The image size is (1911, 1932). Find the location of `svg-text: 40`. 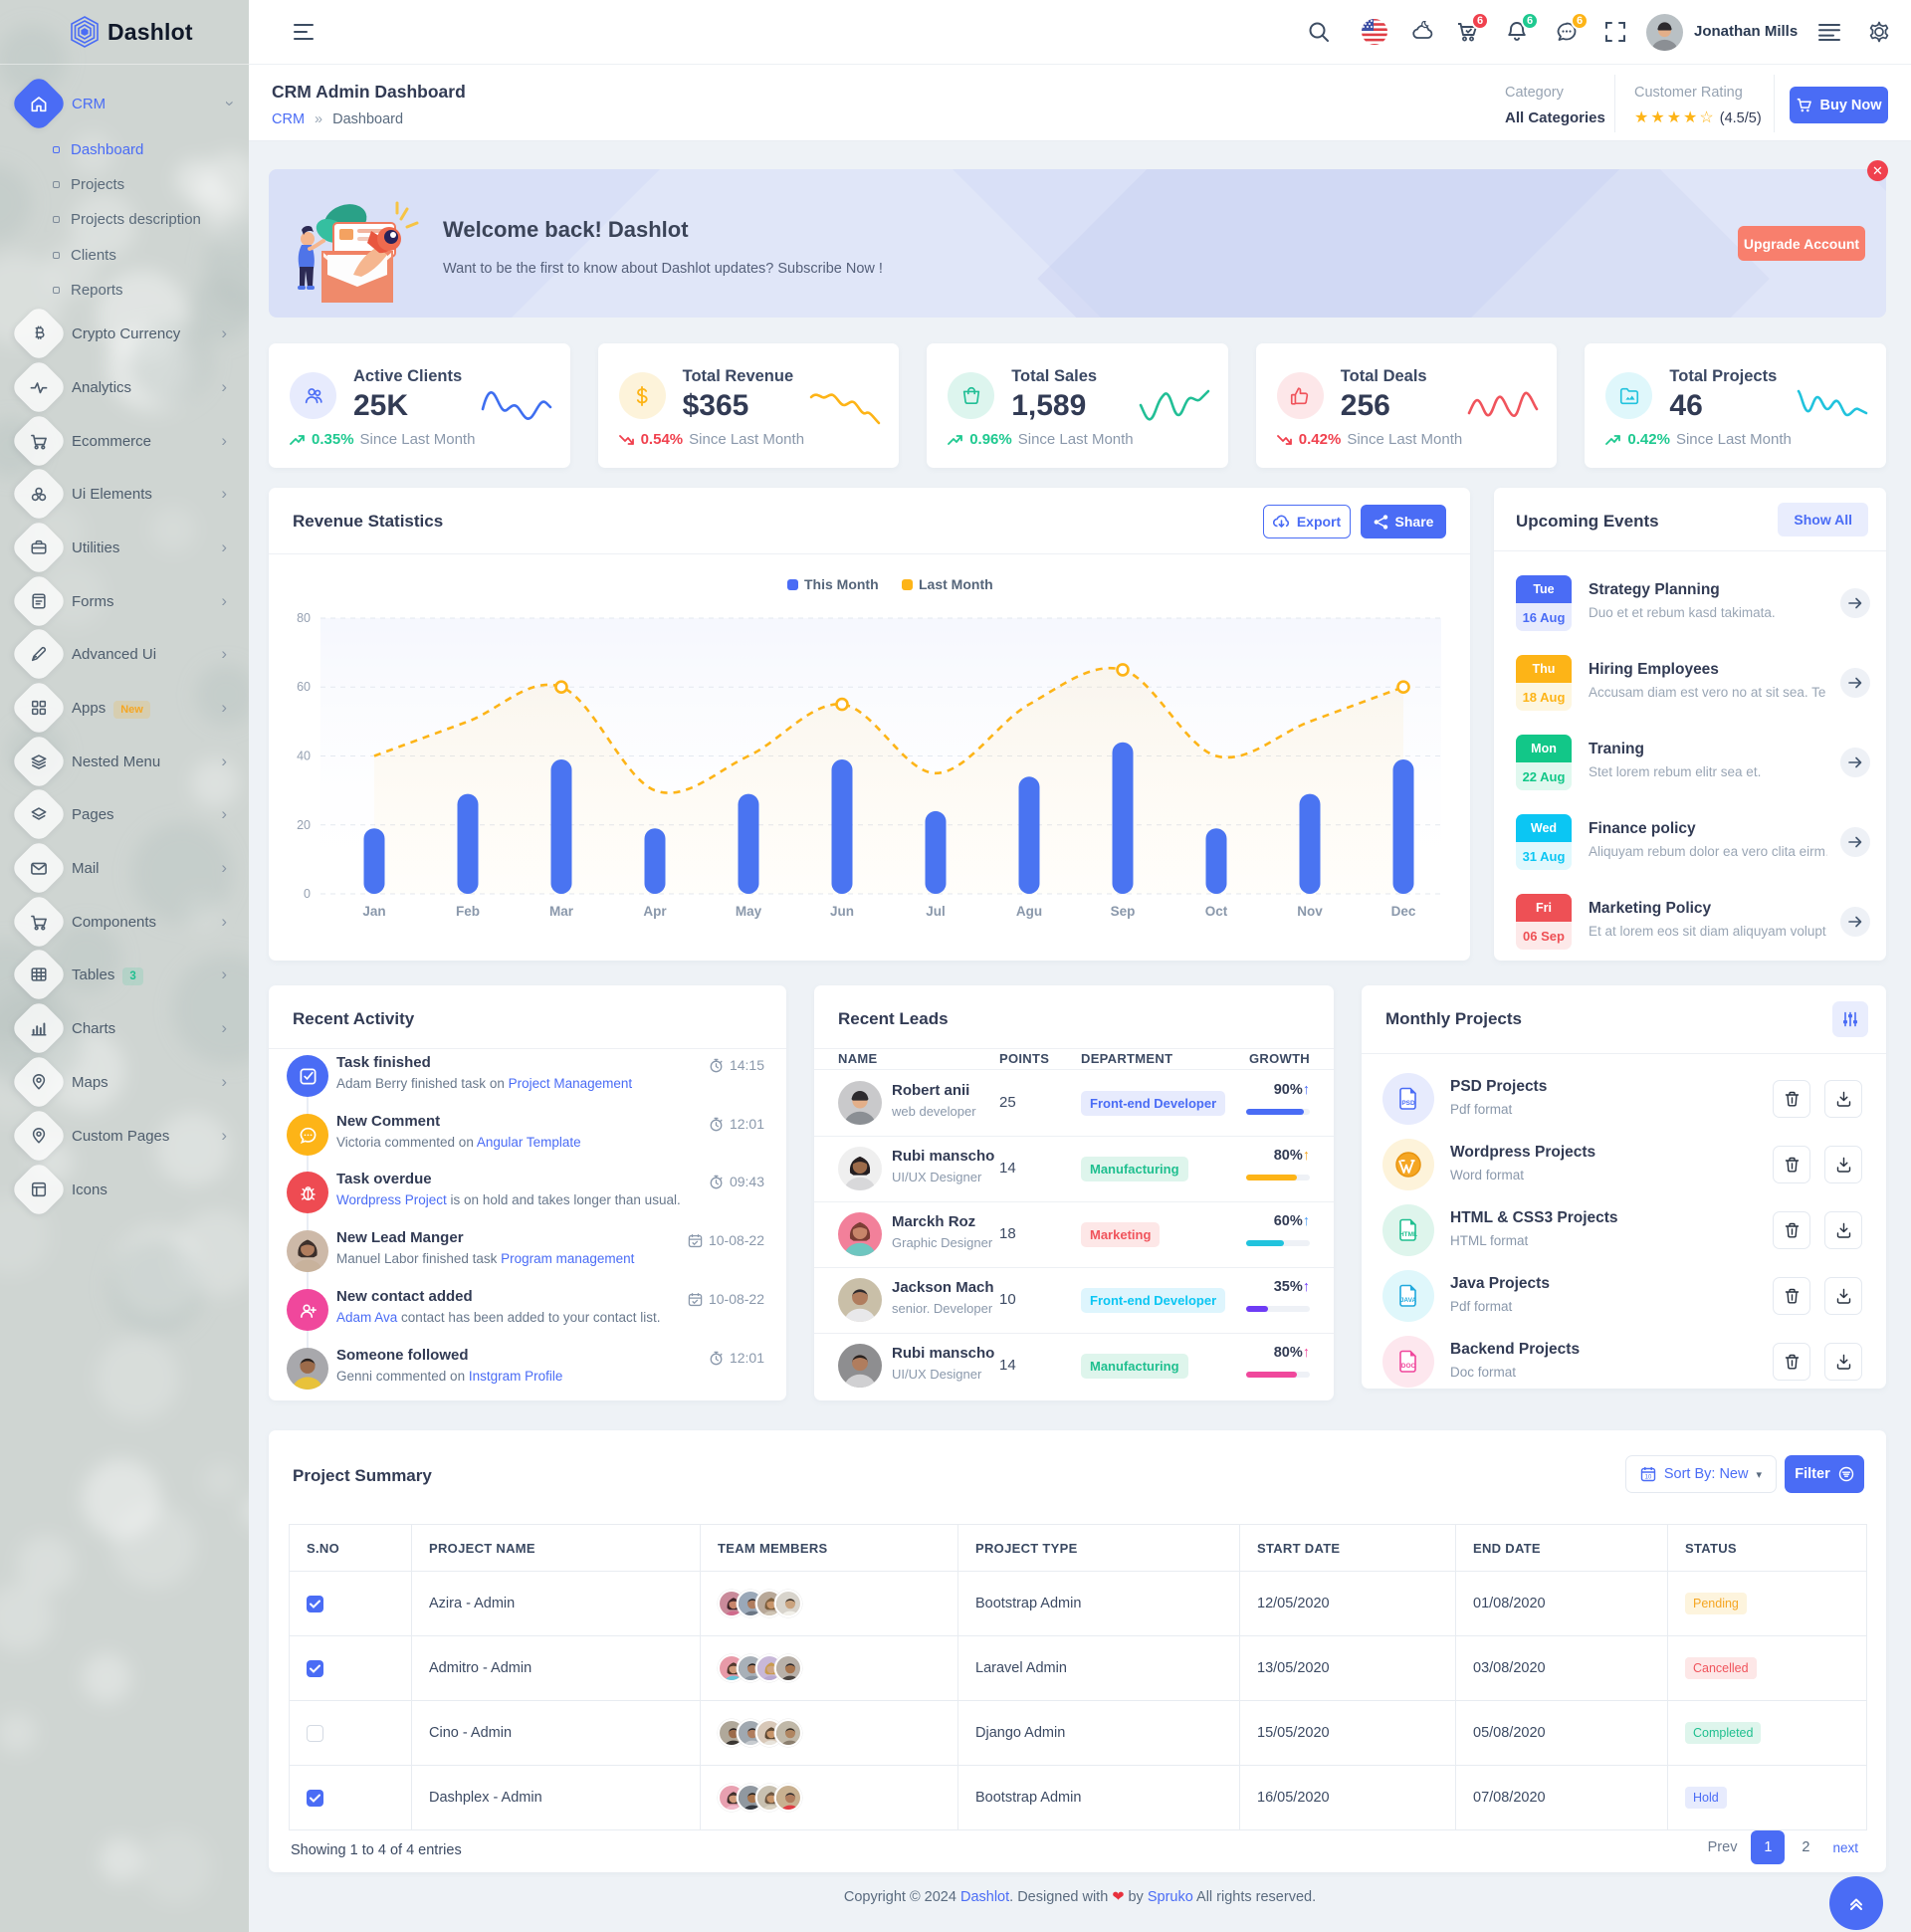

svg-text: 40 is located at coordinates (304, 756).